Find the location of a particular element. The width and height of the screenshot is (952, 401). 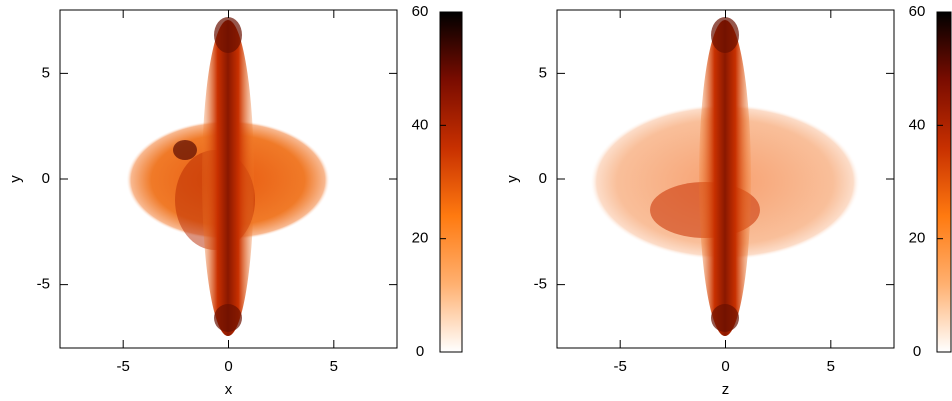

x-axis-label: z is located at coordinates (726, 389).